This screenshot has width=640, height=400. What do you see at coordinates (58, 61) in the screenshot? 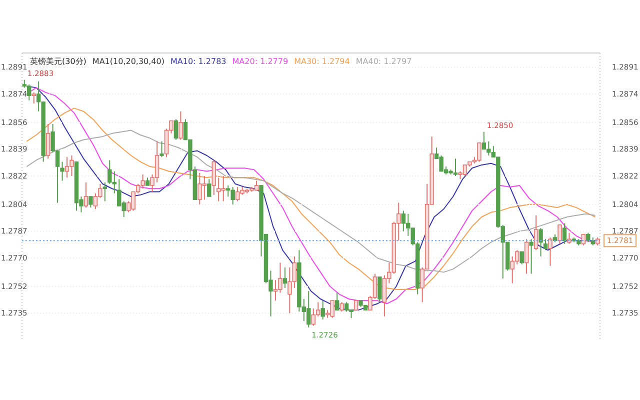
I see `text: 英镑美元(30分)` at bounding box center [58, 61].